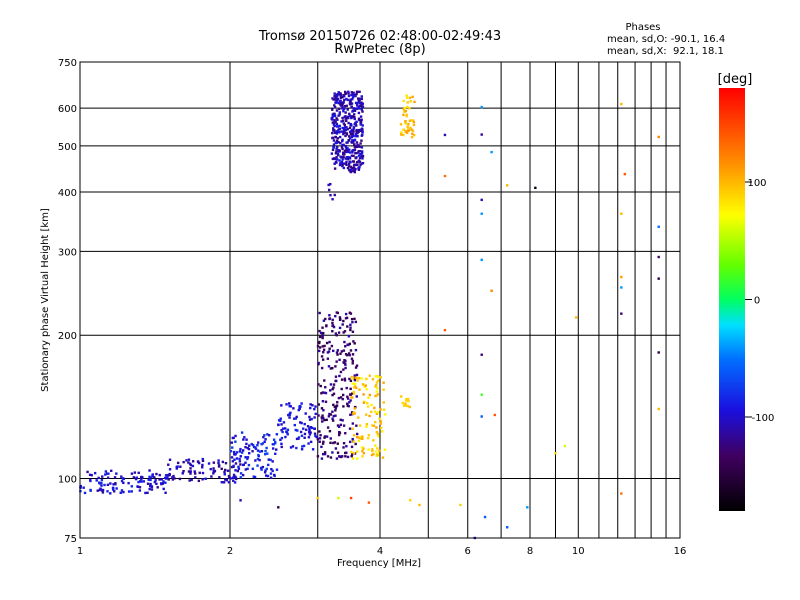 Image resolution: width=800 pixels, height=600 pixels. What do you see at coordinates (468, 551) in the screenshot?
I see `x-tick-label: 6` at bounding box center [468, 551].